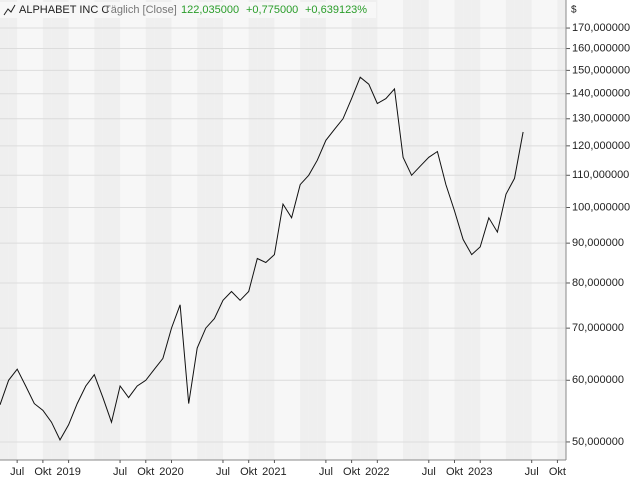 The image size is (640, 480). What do you see at coordinates (68, 472) in the screenshot?
I see `x-tick-label: 2019` at bounding box center [68, 472].